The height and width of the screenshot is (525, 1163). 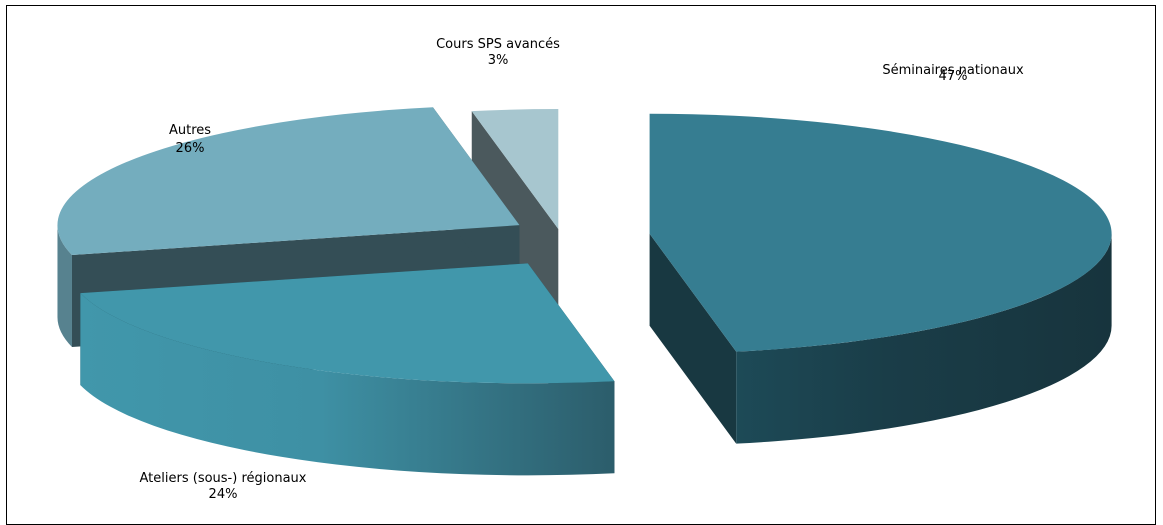 I want to click on value-label-cours-sps-avances: 3%, so click(x=498, y=60).